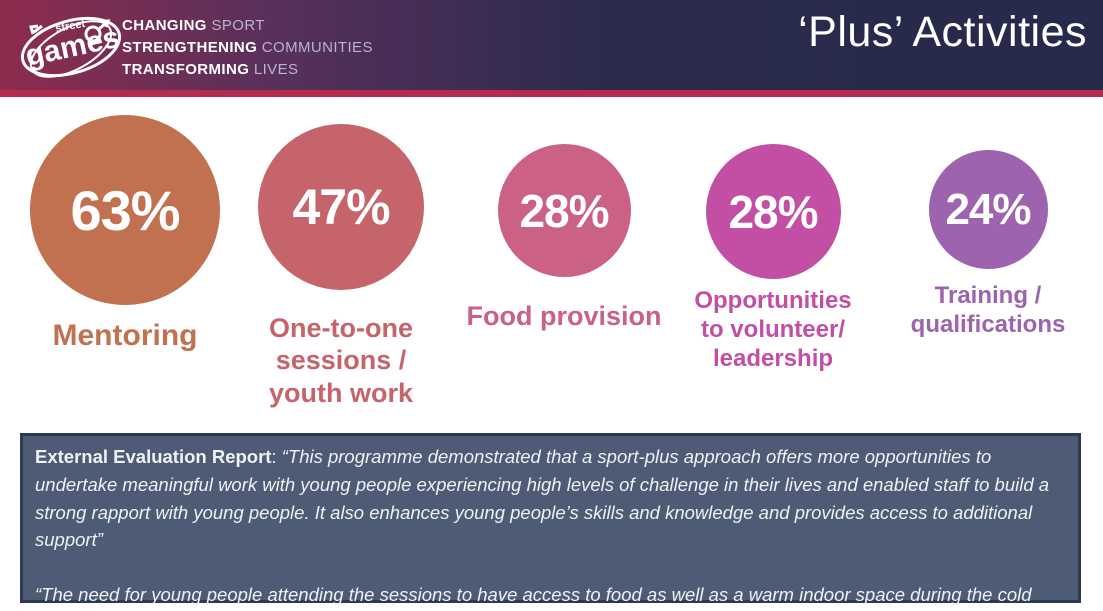  What do you see at coordinates (274, 70) in the screenshot?
I see `tagline-rest: LIVES` at bounding box center [274, 70].